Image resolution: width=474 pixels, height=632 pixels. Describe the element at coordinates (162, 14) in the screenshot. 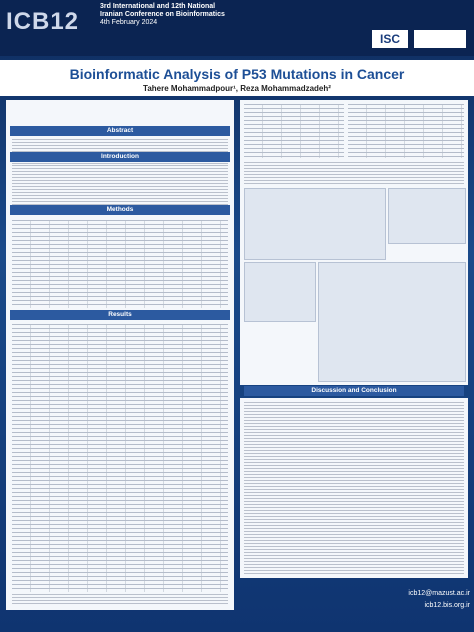

I see `conference-line: Iranian Conference on Bioinformatics` at that location.